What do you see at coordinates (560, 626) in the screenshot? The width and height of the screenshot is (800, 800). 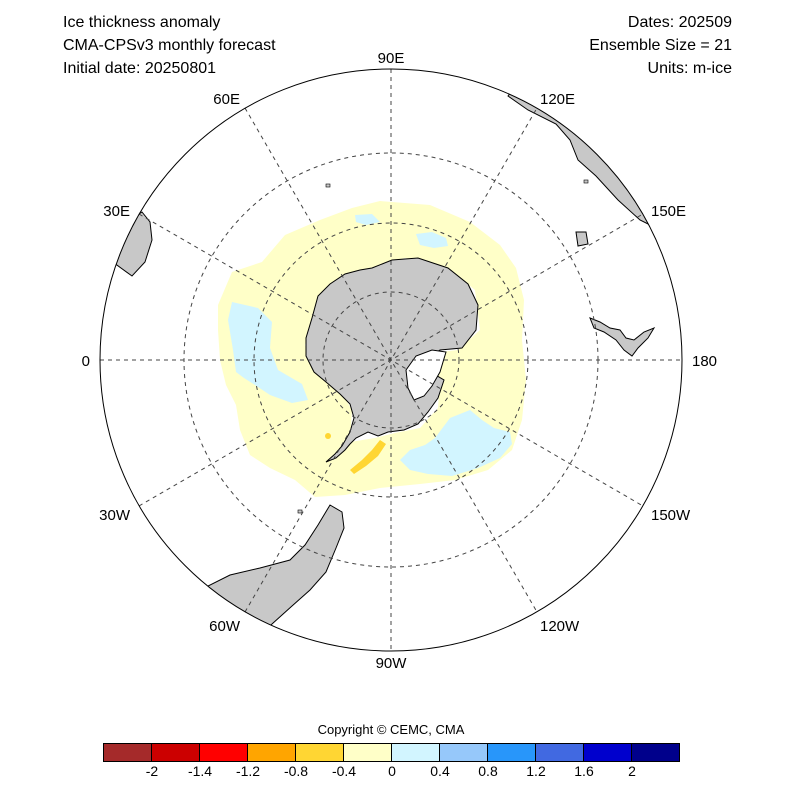 I see `lon-label-120w: 120W` at bounding box center [560, 626].